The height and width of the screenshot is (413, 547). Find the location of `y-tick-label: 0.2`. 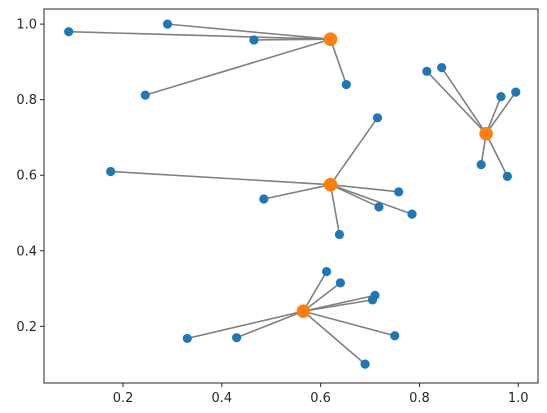

y-tick-label: 0.2 is located at coordinates (26, 327).